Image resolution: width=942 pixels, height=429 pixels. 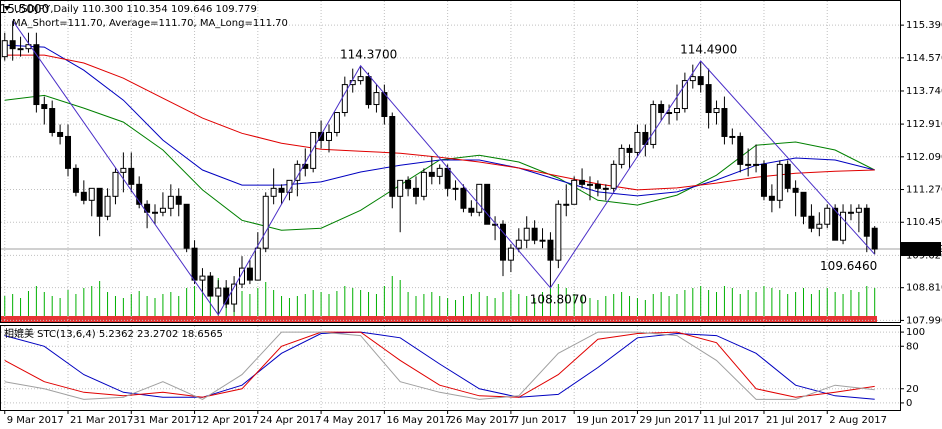 I want to click on last-price-box, so click(x=920, y=249).